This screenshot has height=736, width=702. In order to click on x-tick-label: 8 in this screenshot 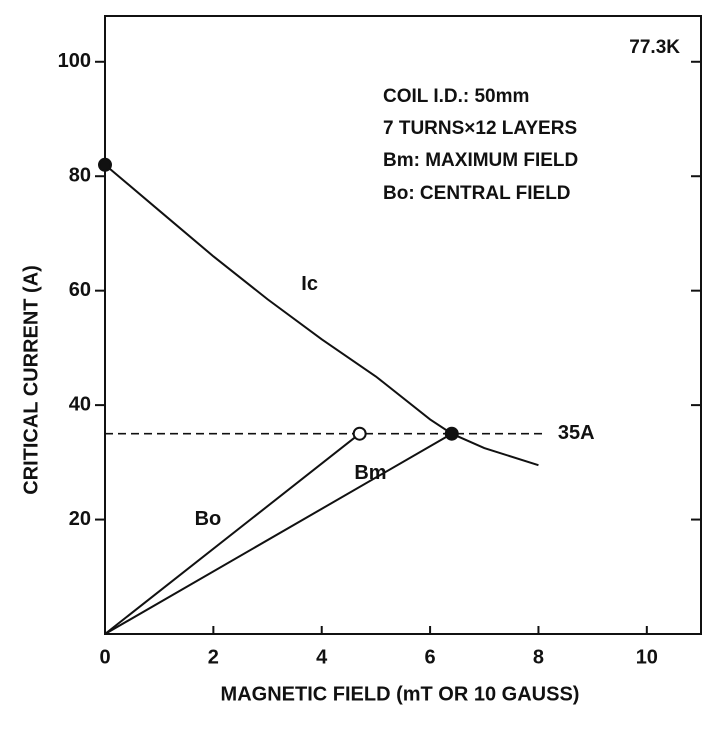, I will do `click(538, 657)`.